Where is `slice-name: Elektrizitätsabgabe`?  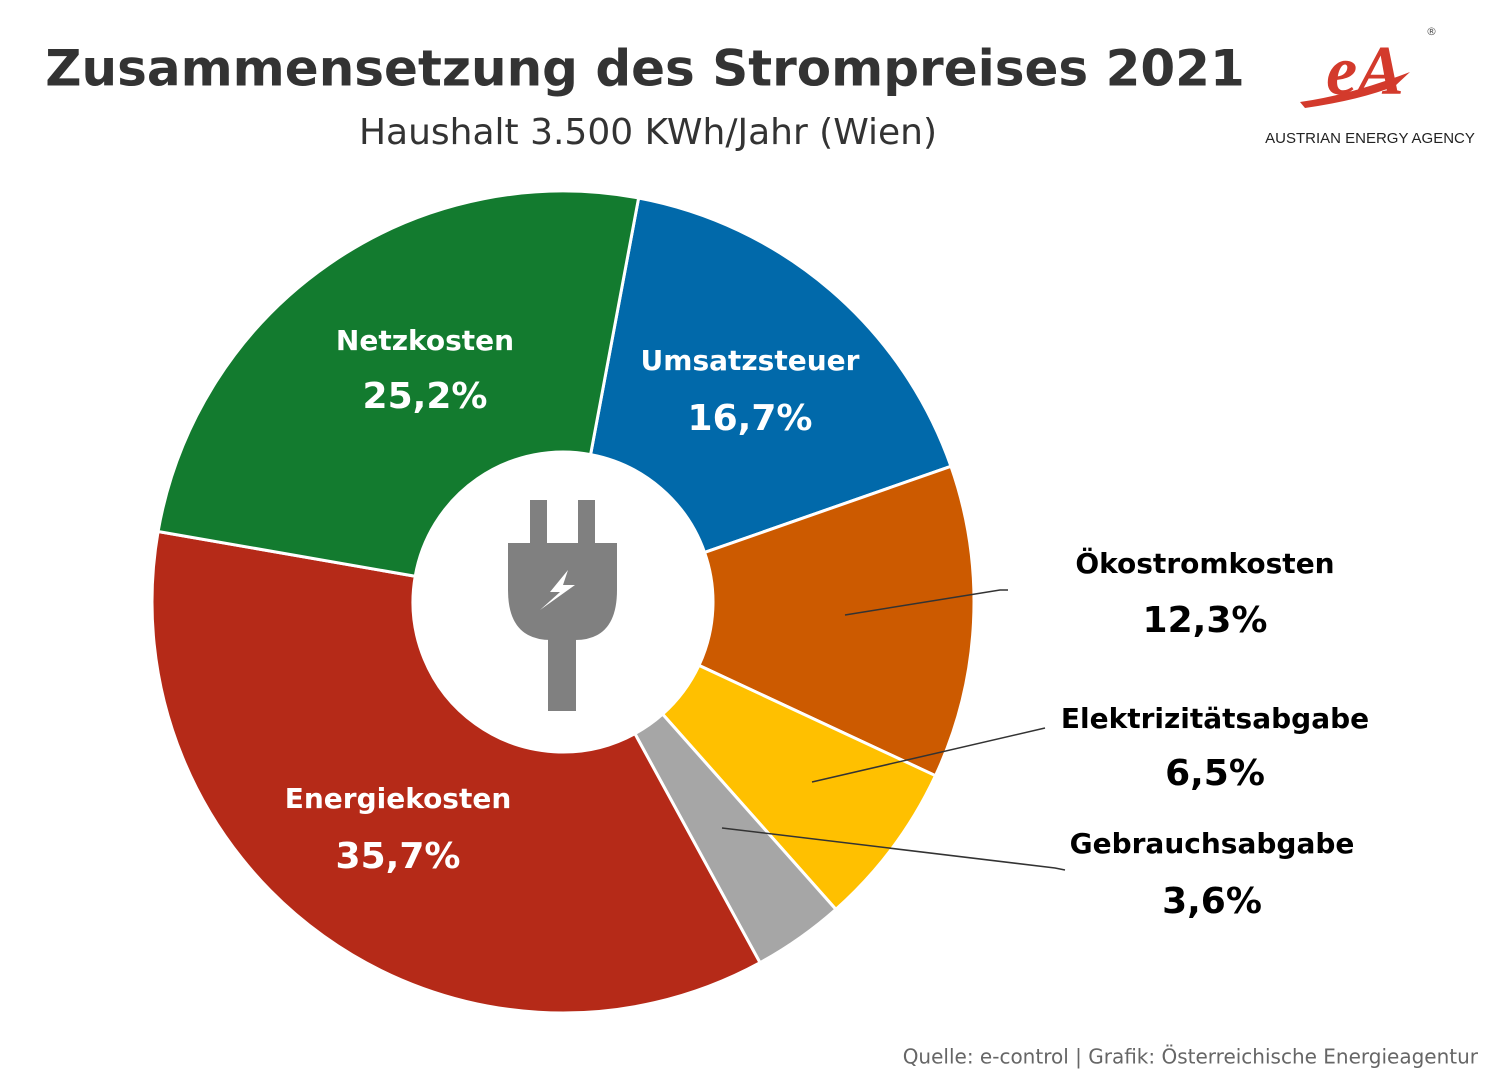
slice-name: Elektrizitätsabgabe is located at coordinates (1215, 718).